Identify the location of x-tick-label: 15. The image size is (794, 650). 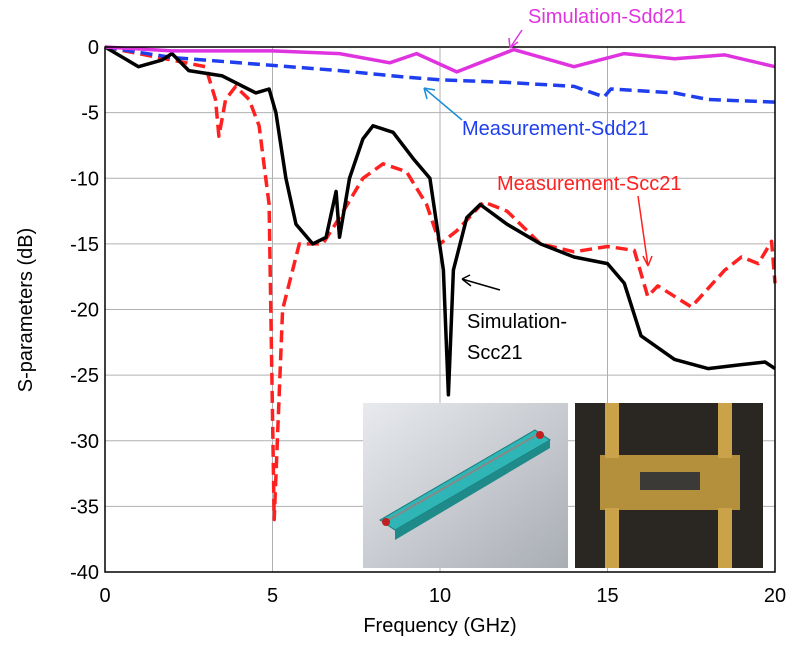
(607, 596).